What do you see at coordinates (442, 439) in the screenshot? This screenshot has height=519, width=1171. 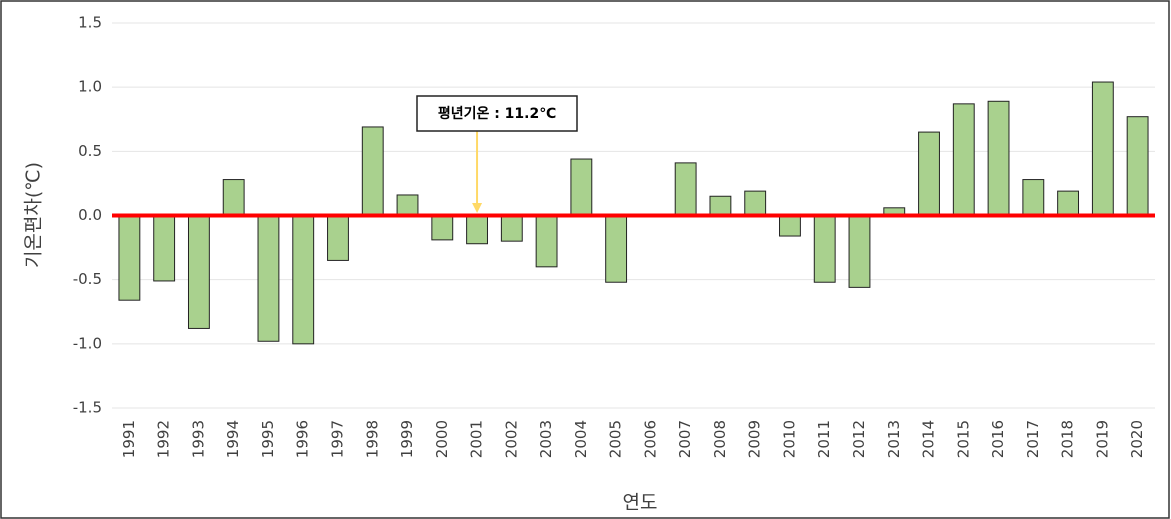 I see `x-tick-label: 2000` at bounding box center [442, 439].